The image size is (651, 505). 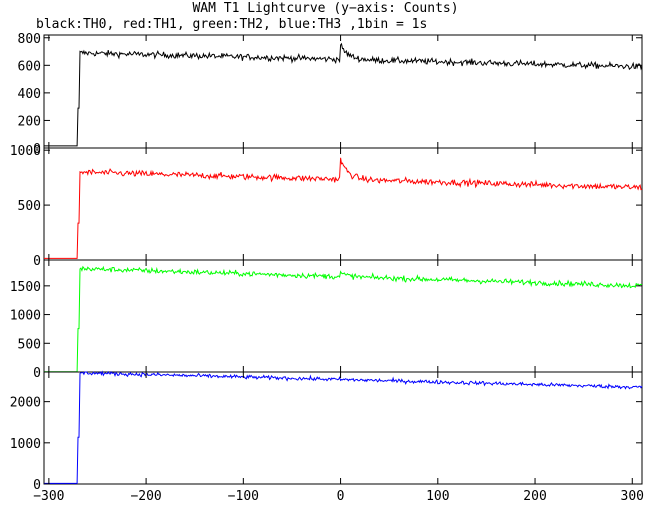 What do you see at coordinates (29, 39) in the screenshot?
I see `y-tick-label: 800` at bounding box center [29, 39].